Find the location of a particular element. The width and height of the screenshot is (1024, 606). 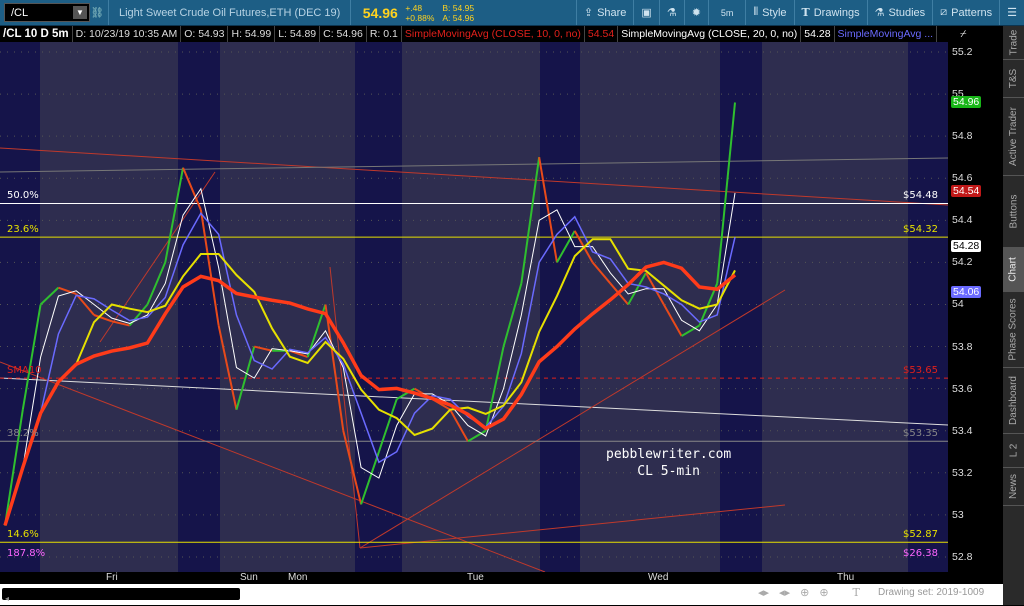

side-tab-trade: Trade is located at coordinates (1013, 43).